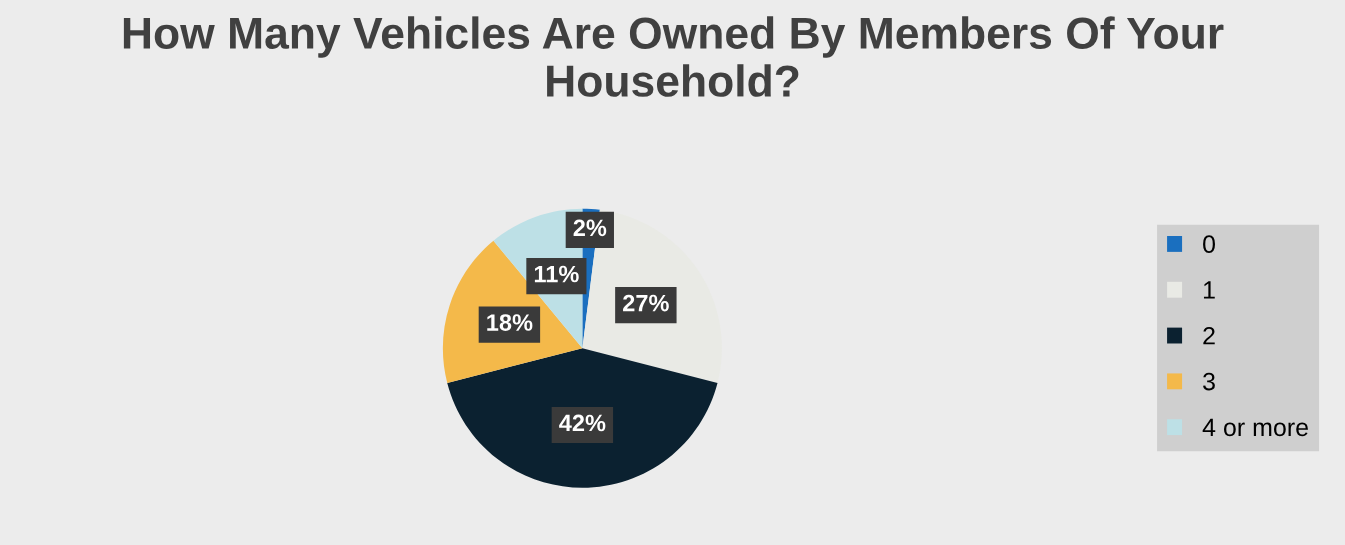 This screenshot has height=545, width=1345. I want to click on data-label: 2%, so click(590, 228).